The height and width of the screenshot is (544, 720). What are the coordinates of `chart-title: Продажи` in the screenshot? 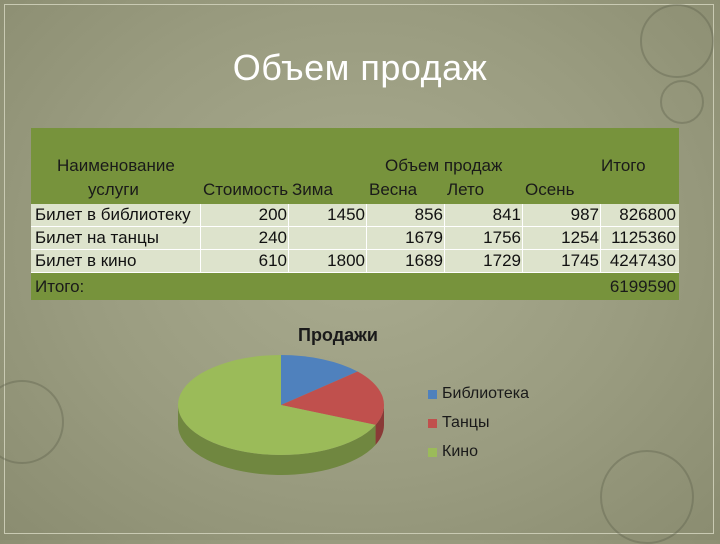 It's located at (338, 335).